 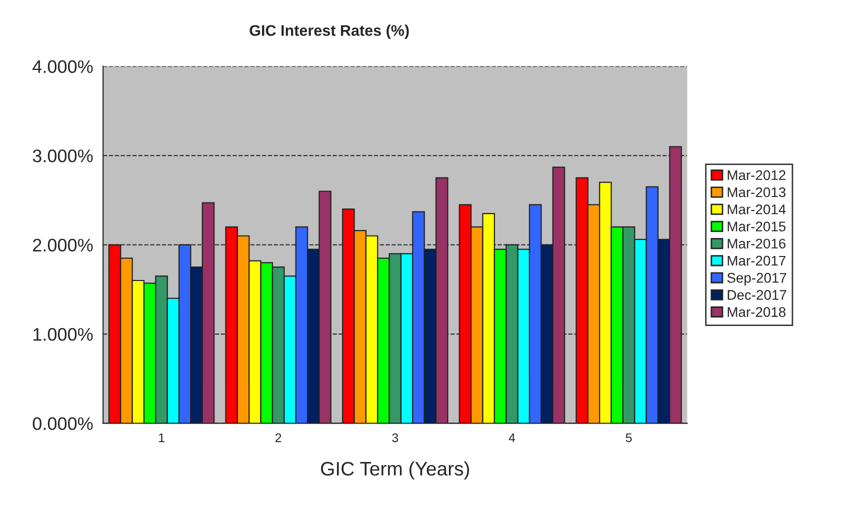 What do you see at coordinates (629, 437) in the screenshot?
I see `x-tick-label: 5` at bounding box center [629, 437].